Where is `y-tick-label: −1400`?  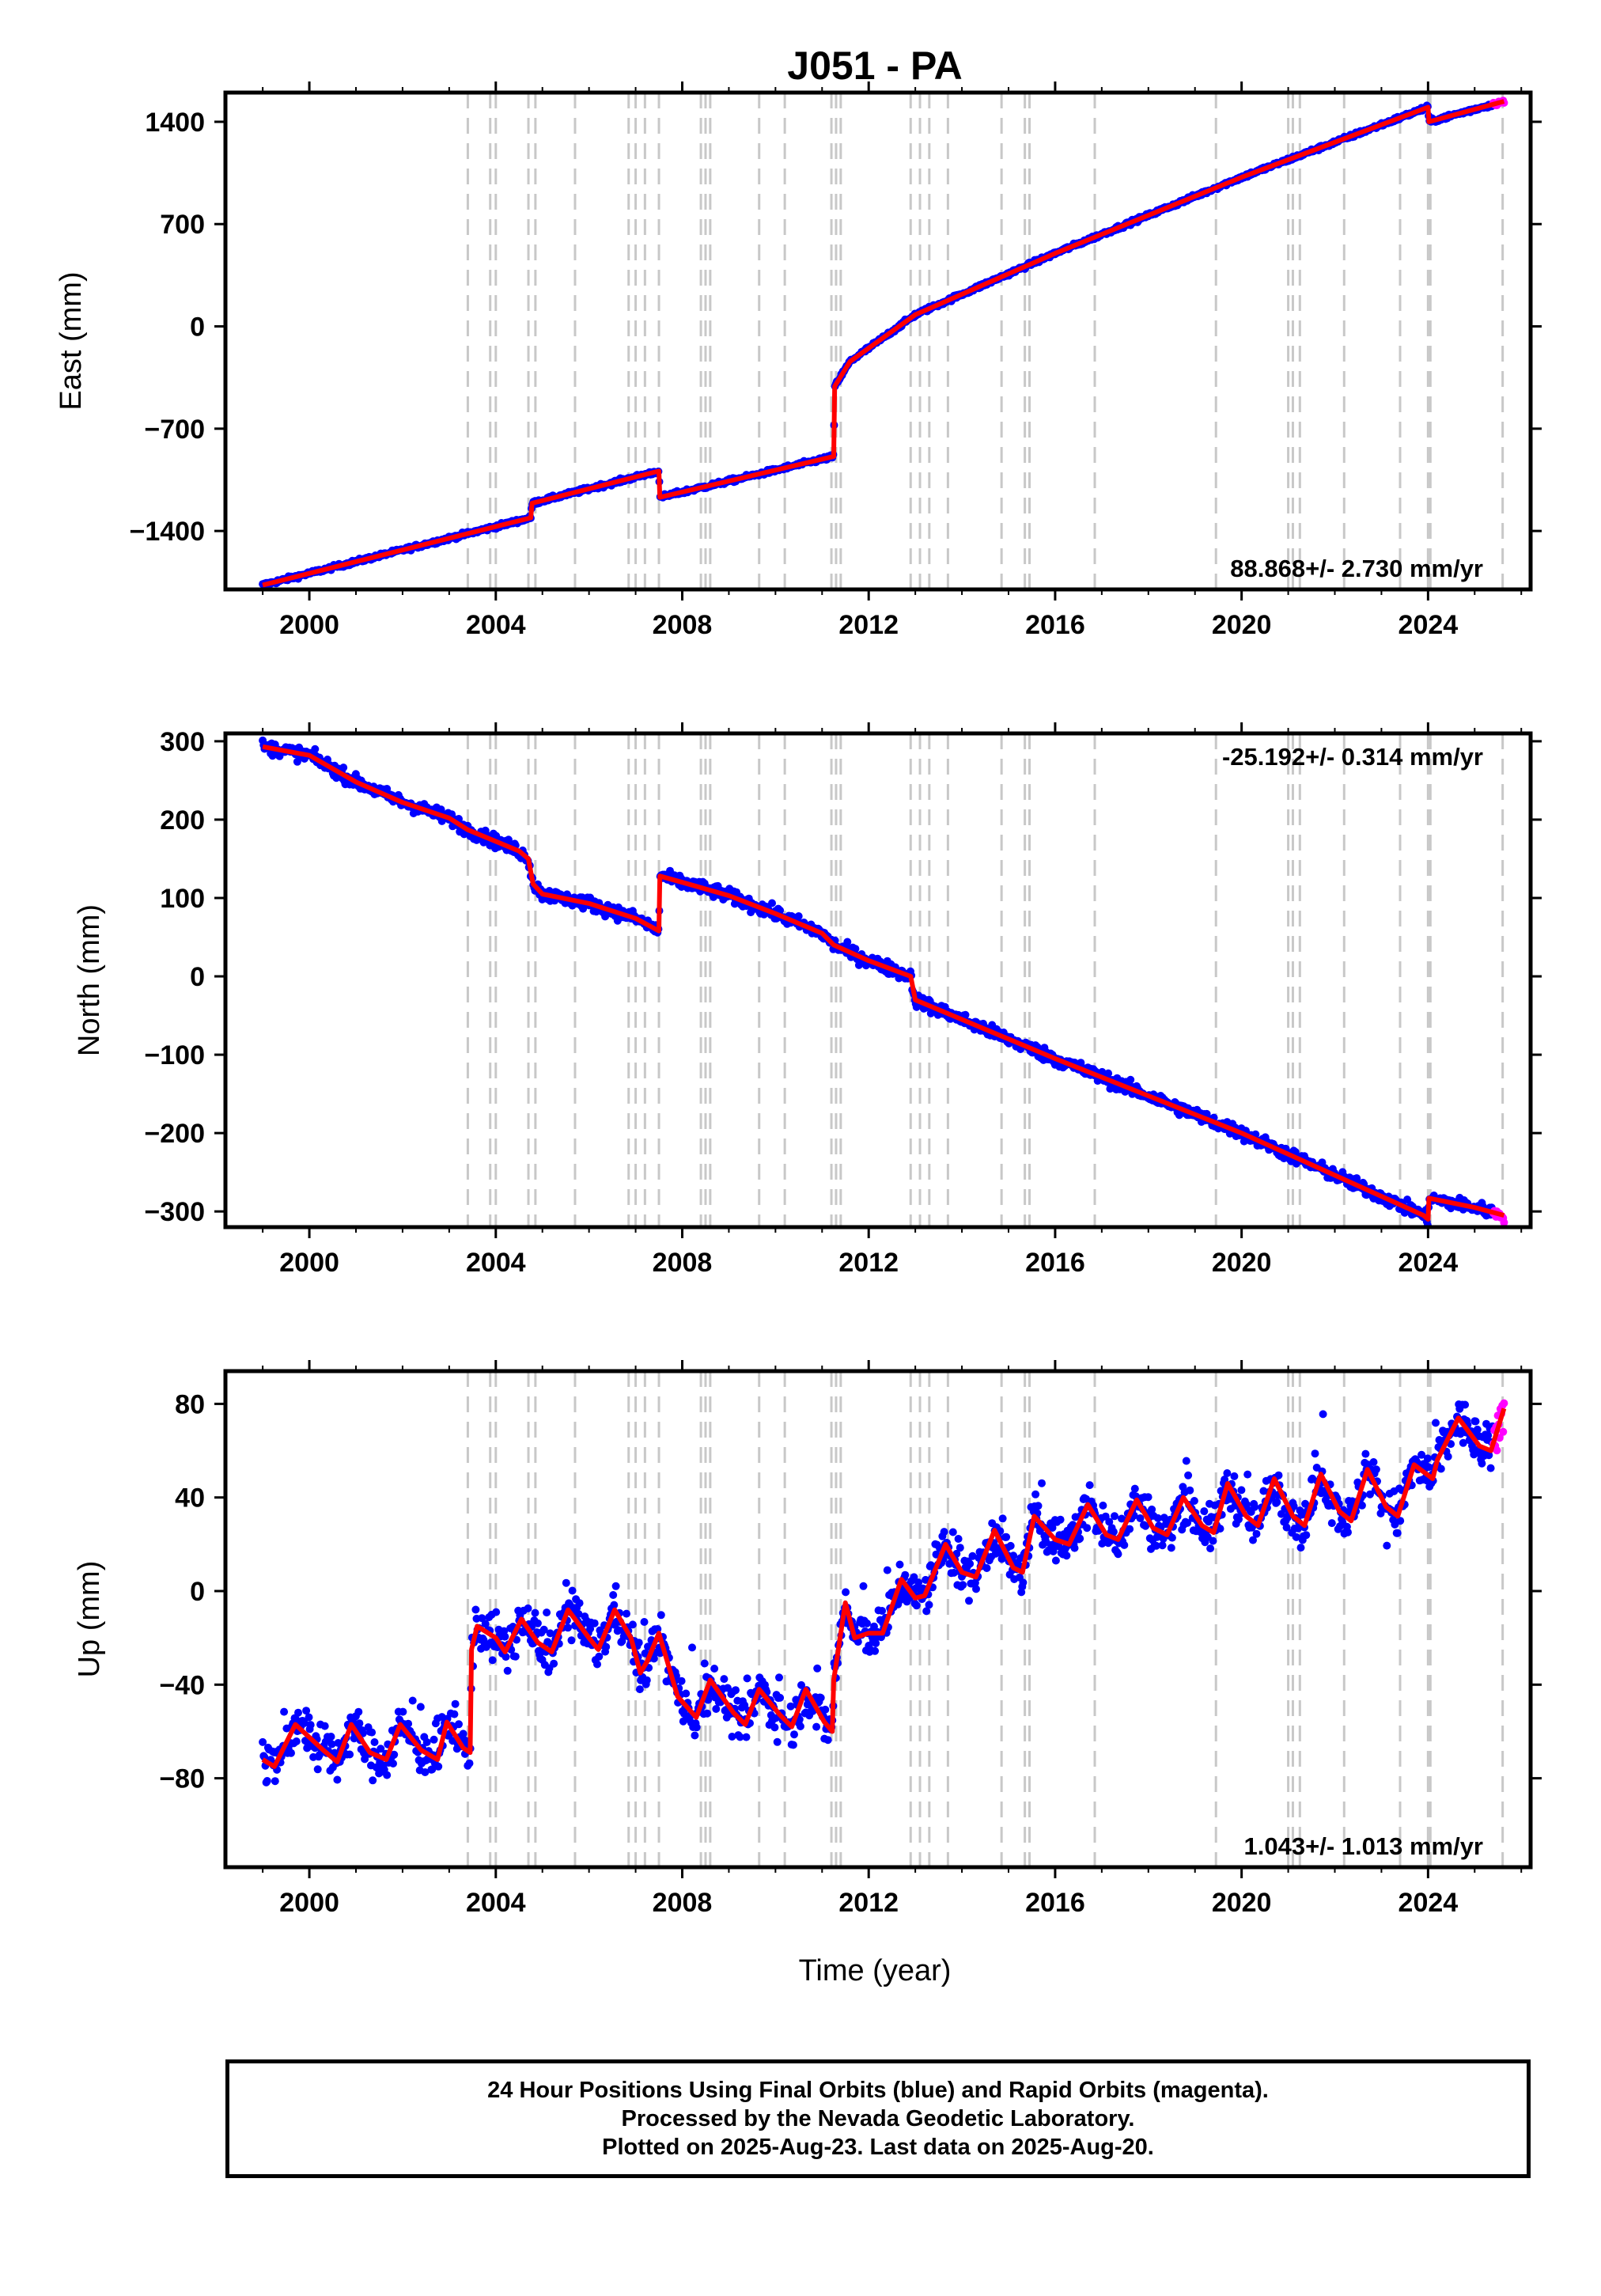
y-tick-label: −1400 is located at coordinates (168, 532).